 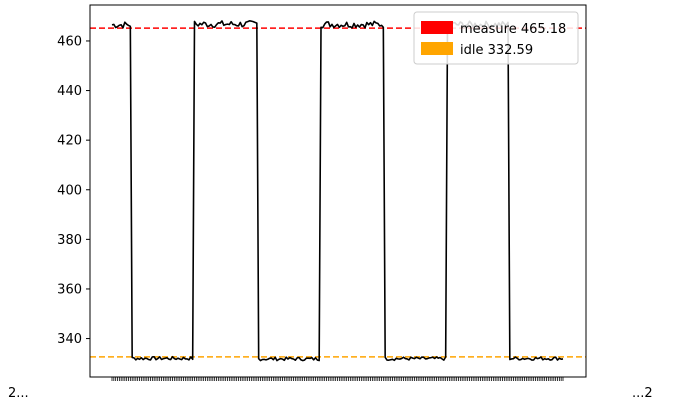 I want to click on x-tick-label-right: ...2, so click(x=642, y=393).